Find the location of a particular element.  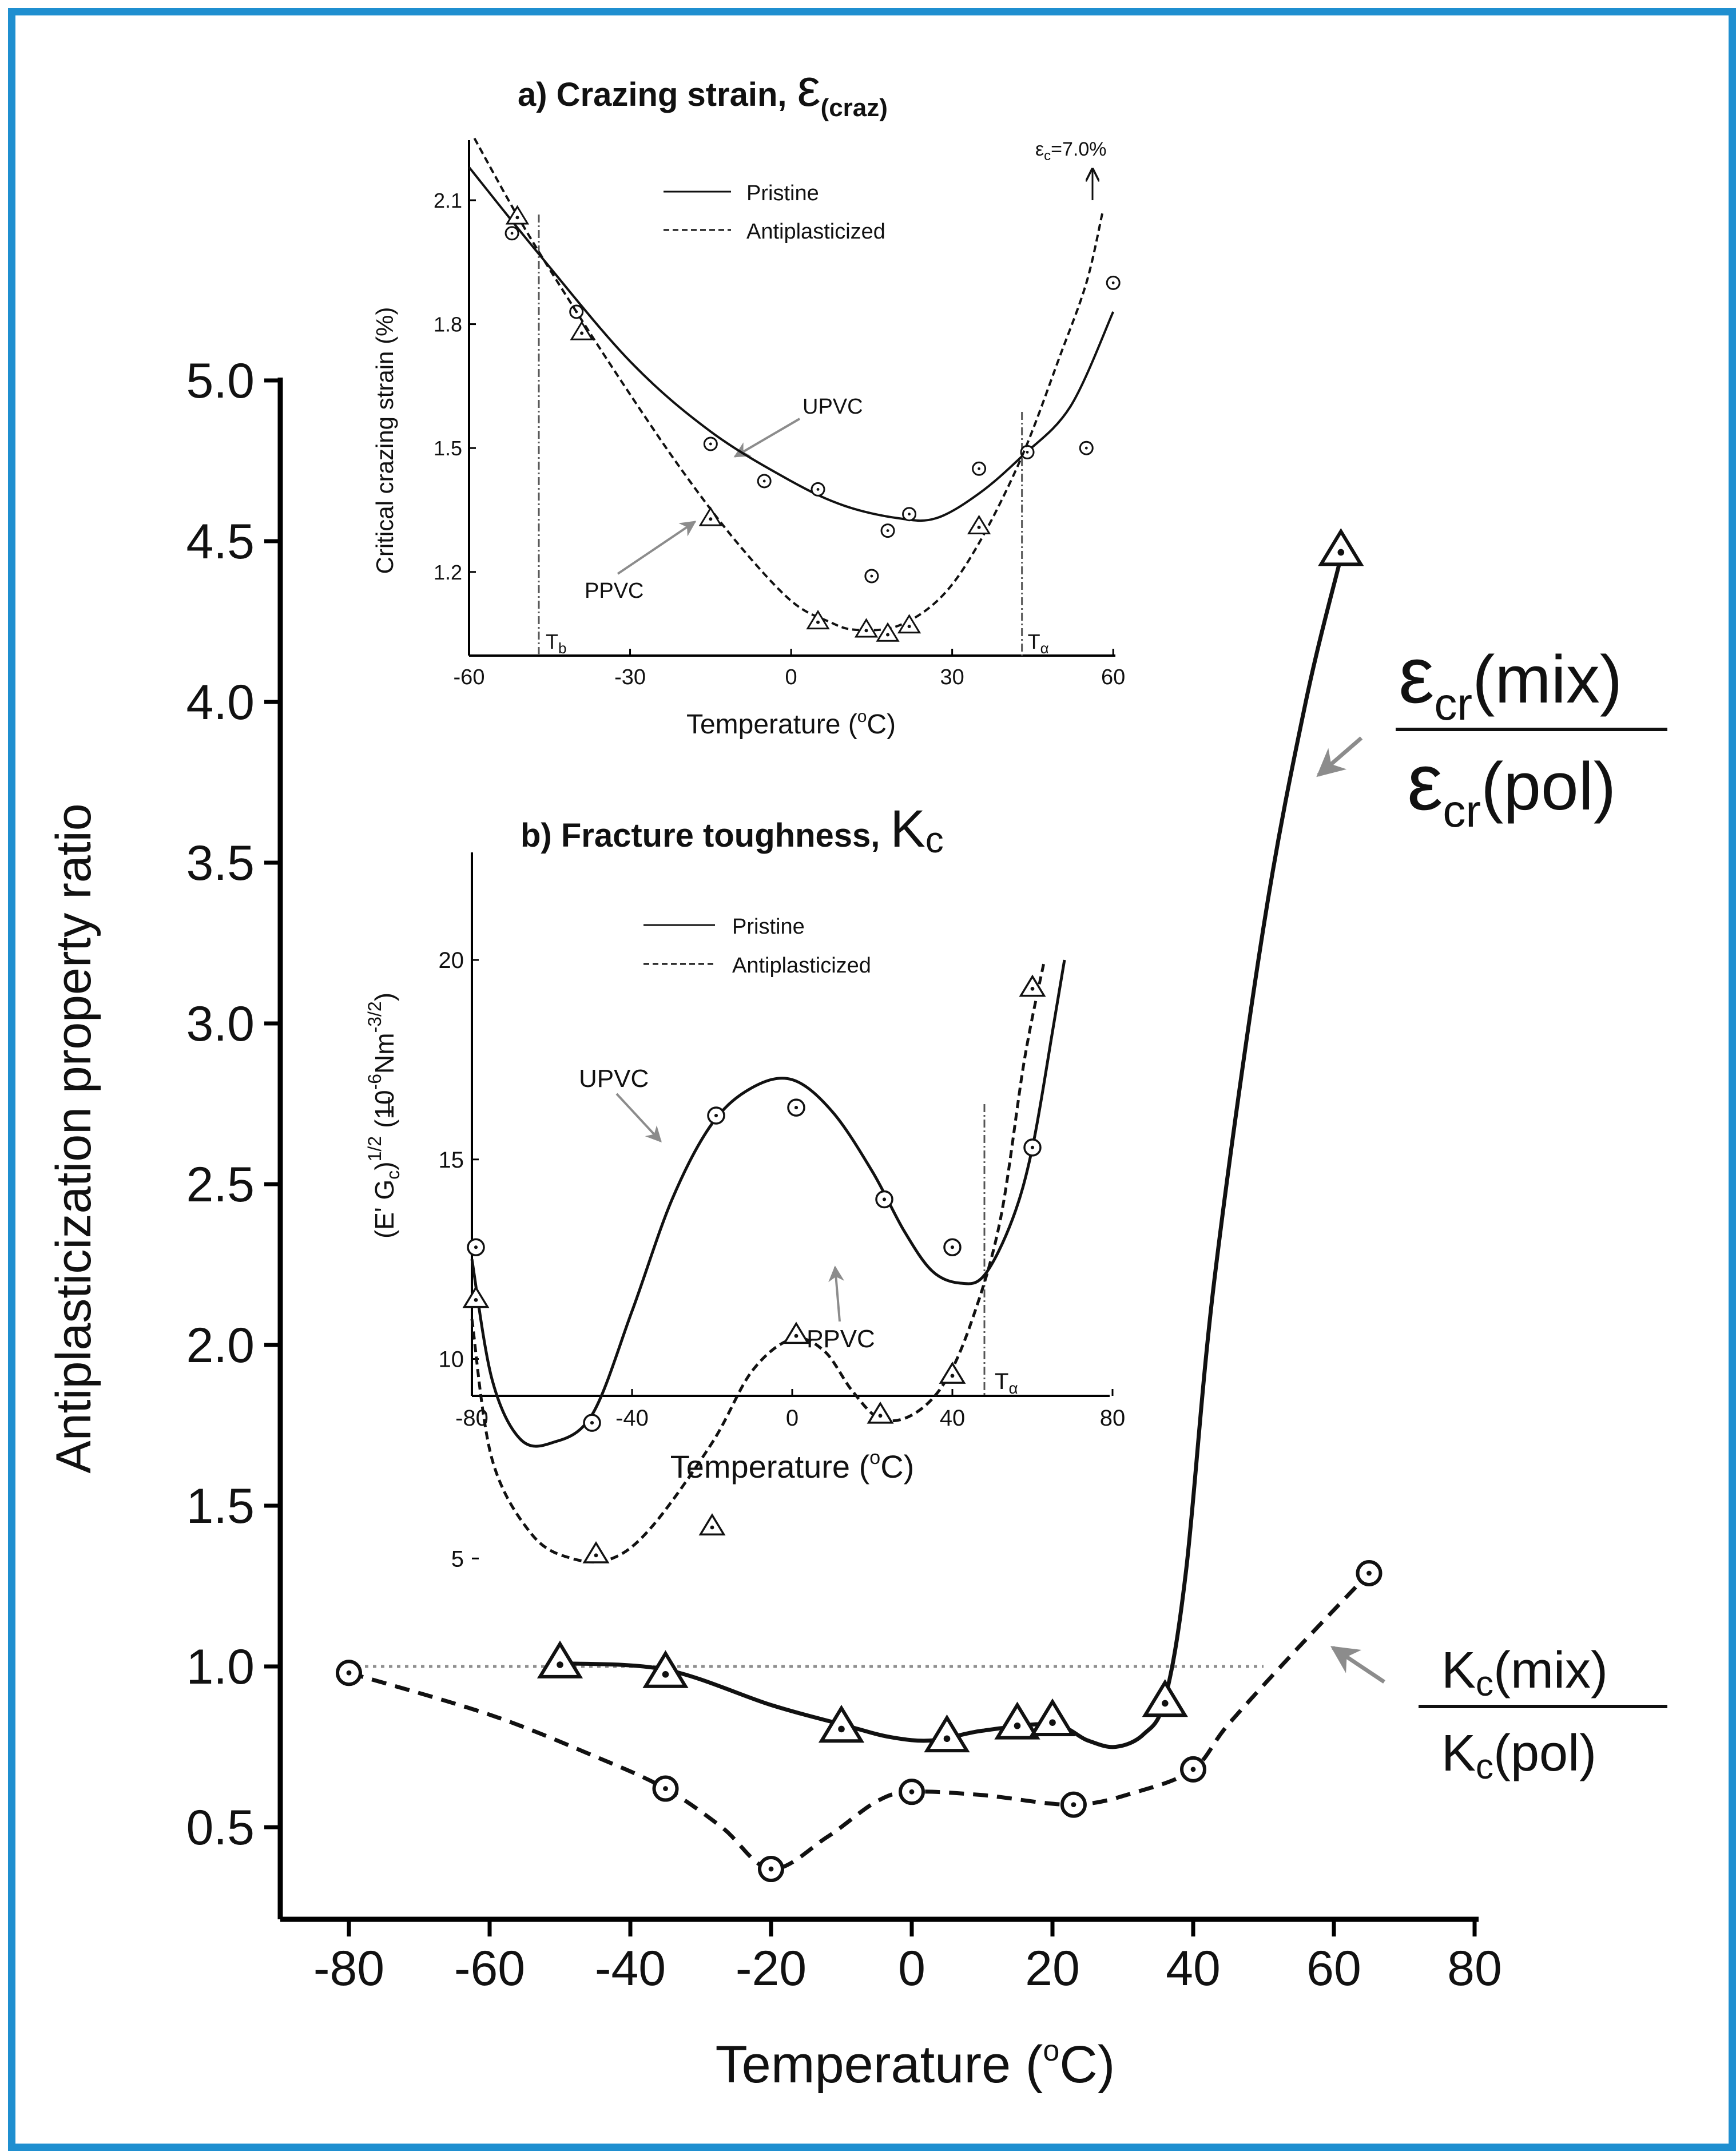

main-x-tick-label: 0 is located at coordinates (911, 1969).